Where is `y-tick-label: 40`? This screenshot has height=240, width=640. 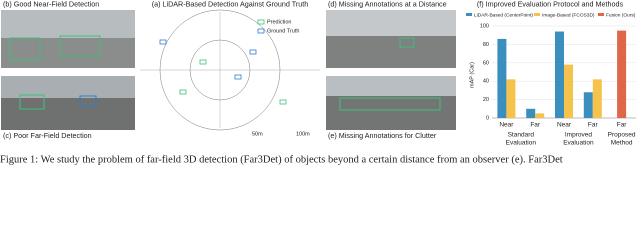
y-tick-label: 40 is located at coordinates (486, 82).